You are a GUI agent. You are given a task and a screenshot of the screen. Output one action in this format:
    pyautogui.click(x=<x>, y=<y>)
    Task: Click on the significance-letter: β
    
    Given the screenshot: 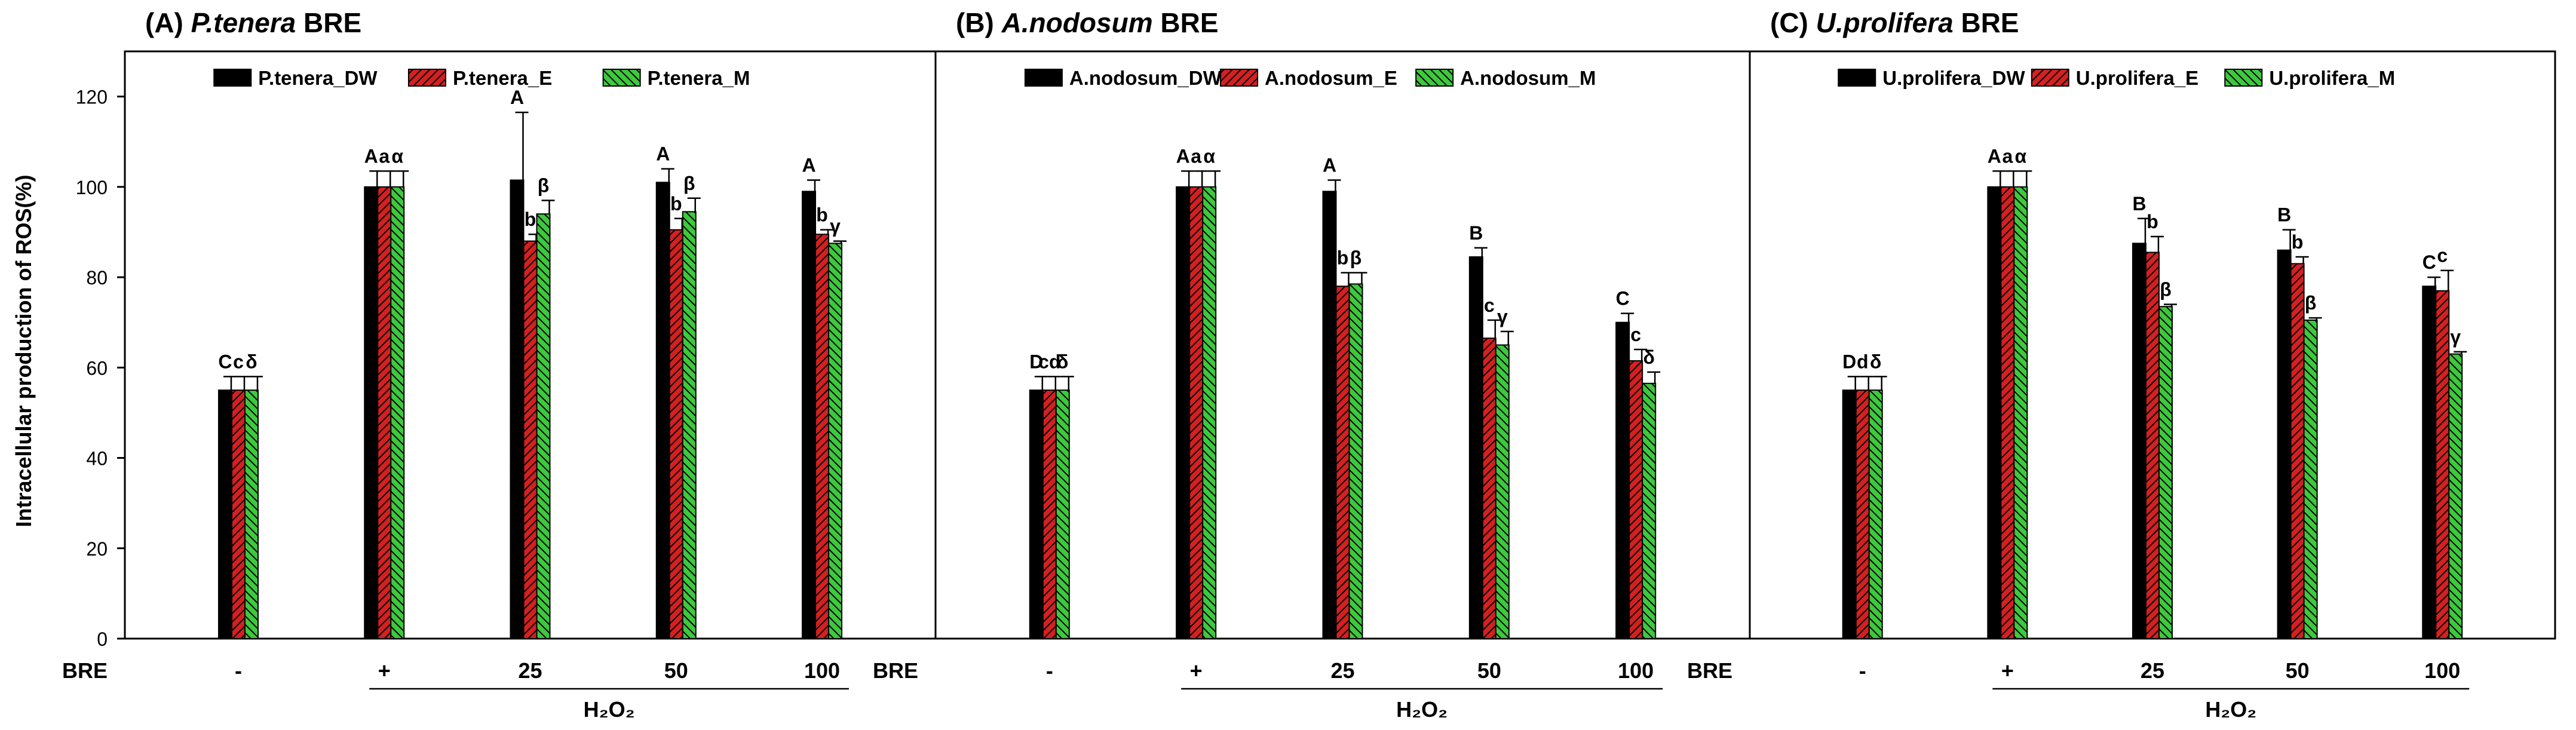 What is the action you would take?
    pyautogui.click(x=544, y=186)
    